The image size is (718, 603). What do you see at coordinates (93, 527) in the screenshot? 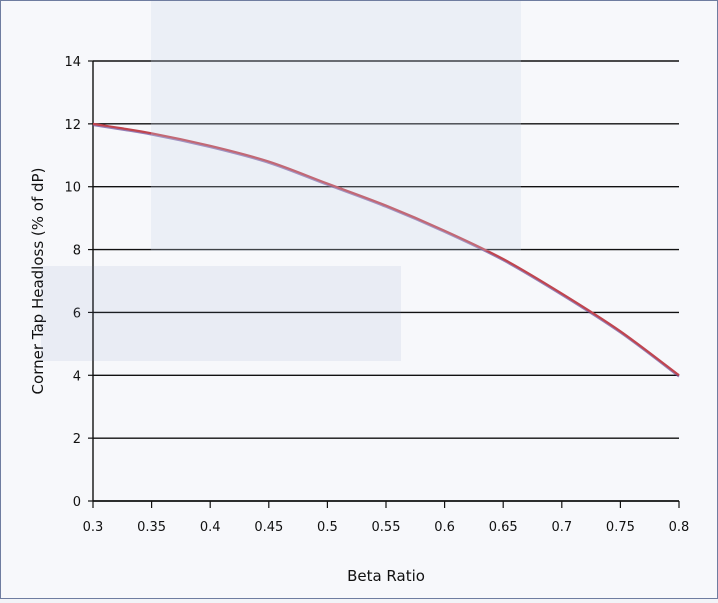
I see `x-tick-label: 0.3` at bounding box center [93, 527].